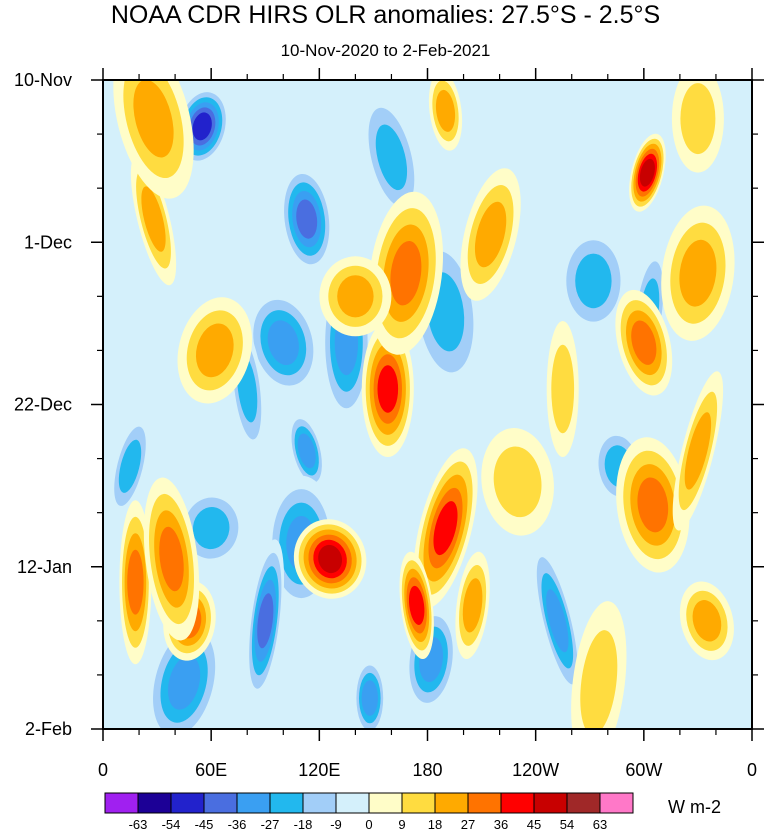 This screenshot has width=771, height=830. I want to click on colorbar-label: -45, so click(204, 823).